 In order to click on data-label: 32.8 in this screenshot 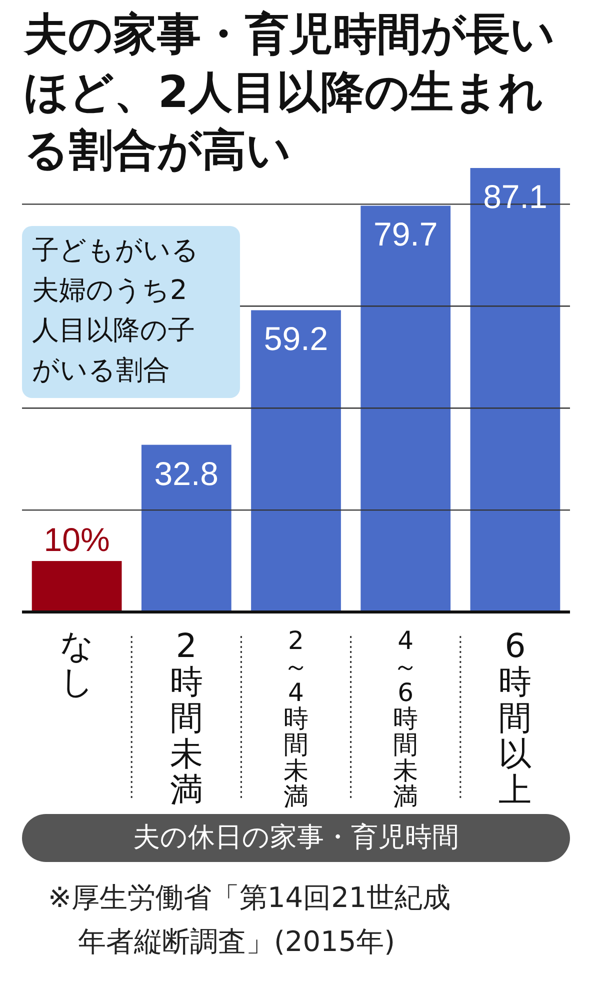, I will do `click(186, 473)`.